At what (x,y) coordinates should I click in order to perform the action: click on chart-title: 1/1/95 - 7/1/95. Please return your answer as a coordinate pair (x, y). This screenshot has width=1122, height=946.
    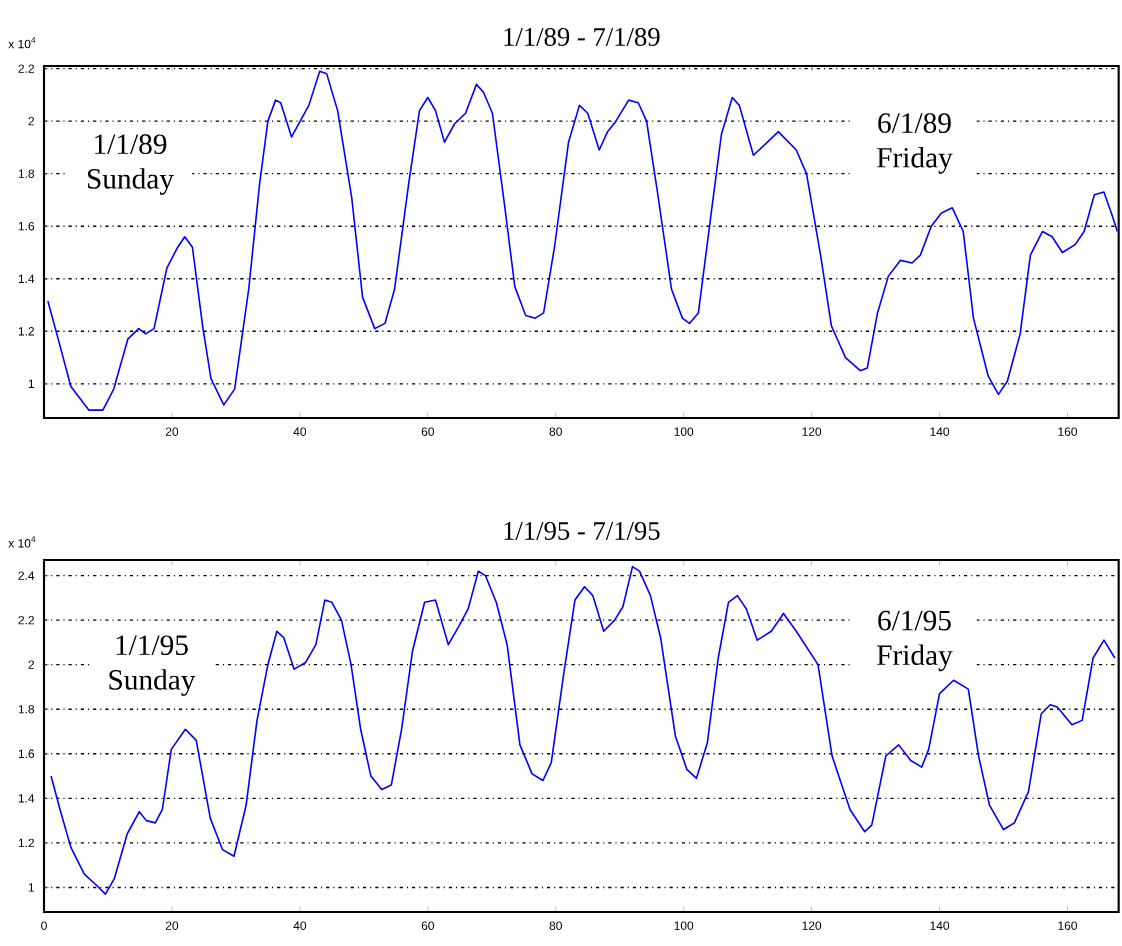
    Looking at the image, I should click on (582, 530).